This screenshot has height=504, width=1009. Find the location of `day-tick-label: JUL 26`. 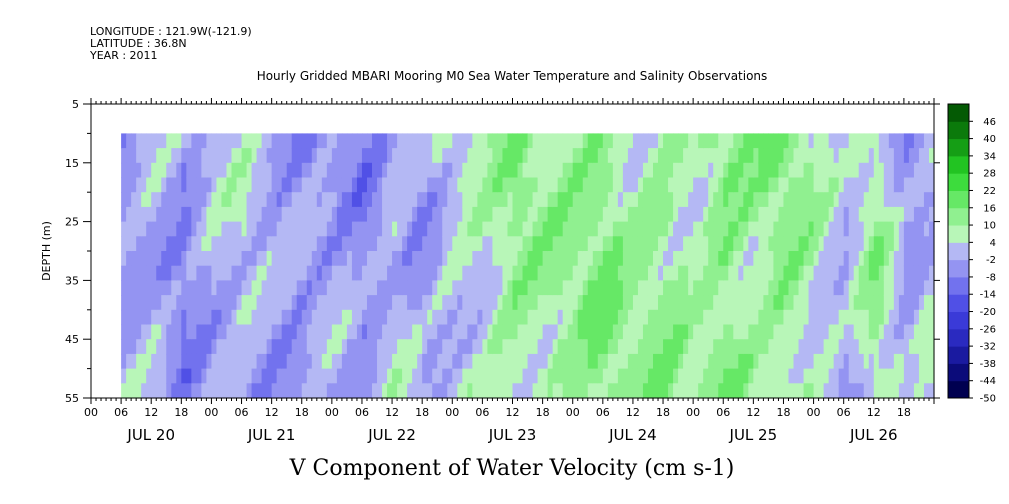

day-tick-label: JUL 26 is located at coordinates (873, 435).